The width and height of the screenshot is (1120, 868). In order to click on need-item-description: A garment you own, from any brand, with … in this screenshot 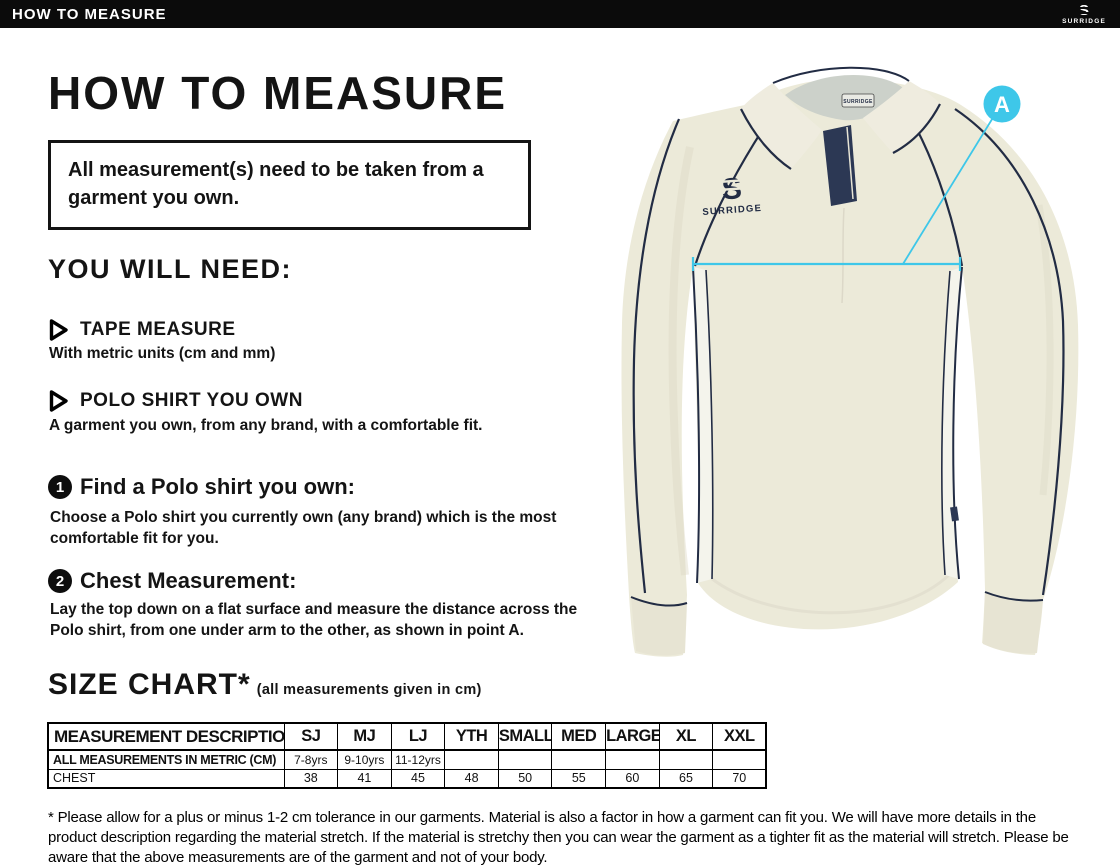, I will do `click(266, 425)`.